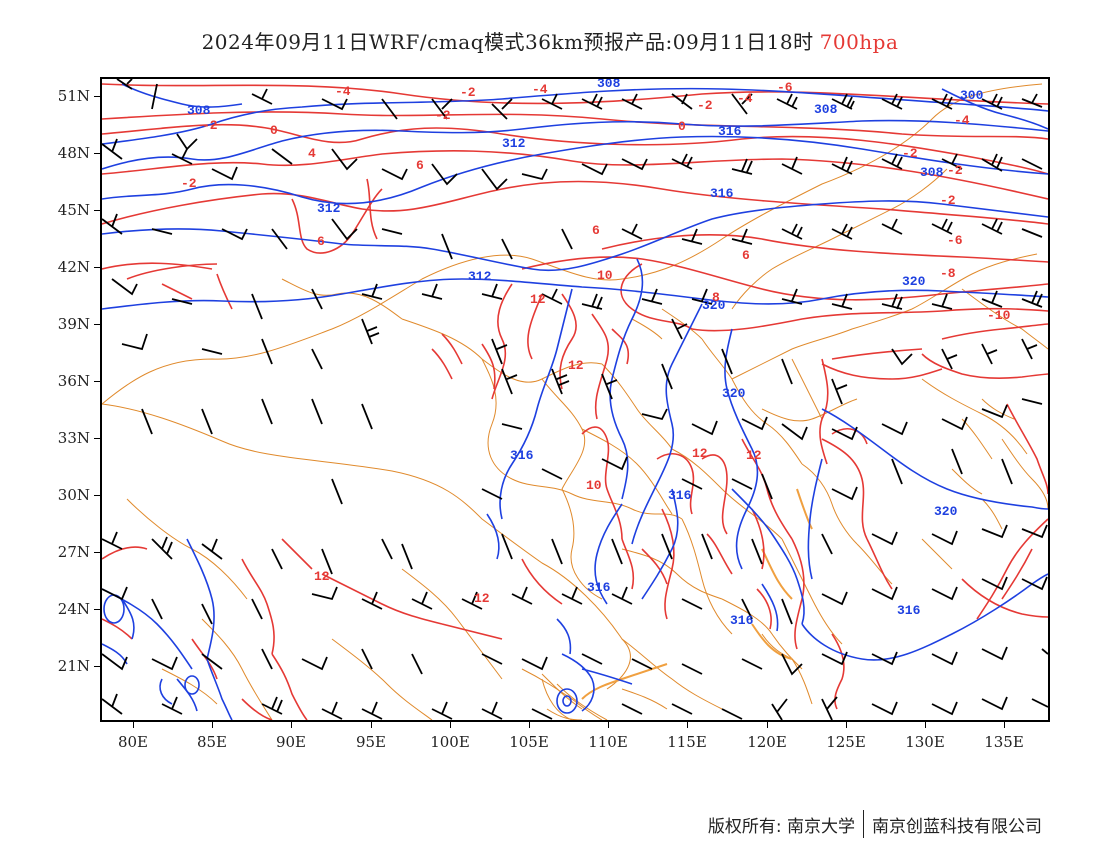 The height and width of the screenshot is (850, 1100). I want to click on x-tick-label: 135E, so click(1004, 742).